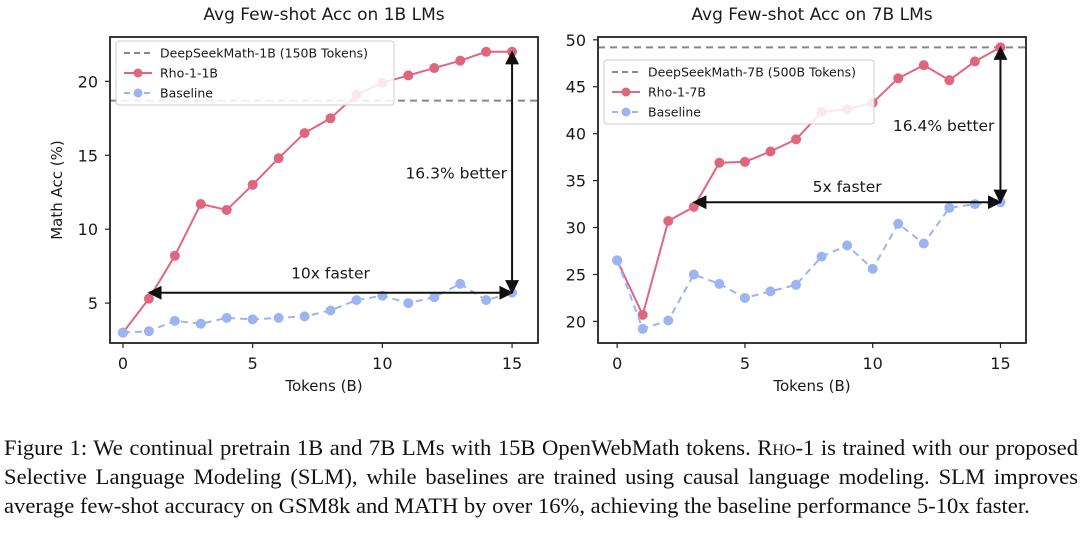 This screenshot has width=1080, height=555. What do you see at coordinates (752, 72) in the screenshot?
I see `legend-label: DeepSeekMath-7B (500B Tokens)` at bounding box center [752, 72].